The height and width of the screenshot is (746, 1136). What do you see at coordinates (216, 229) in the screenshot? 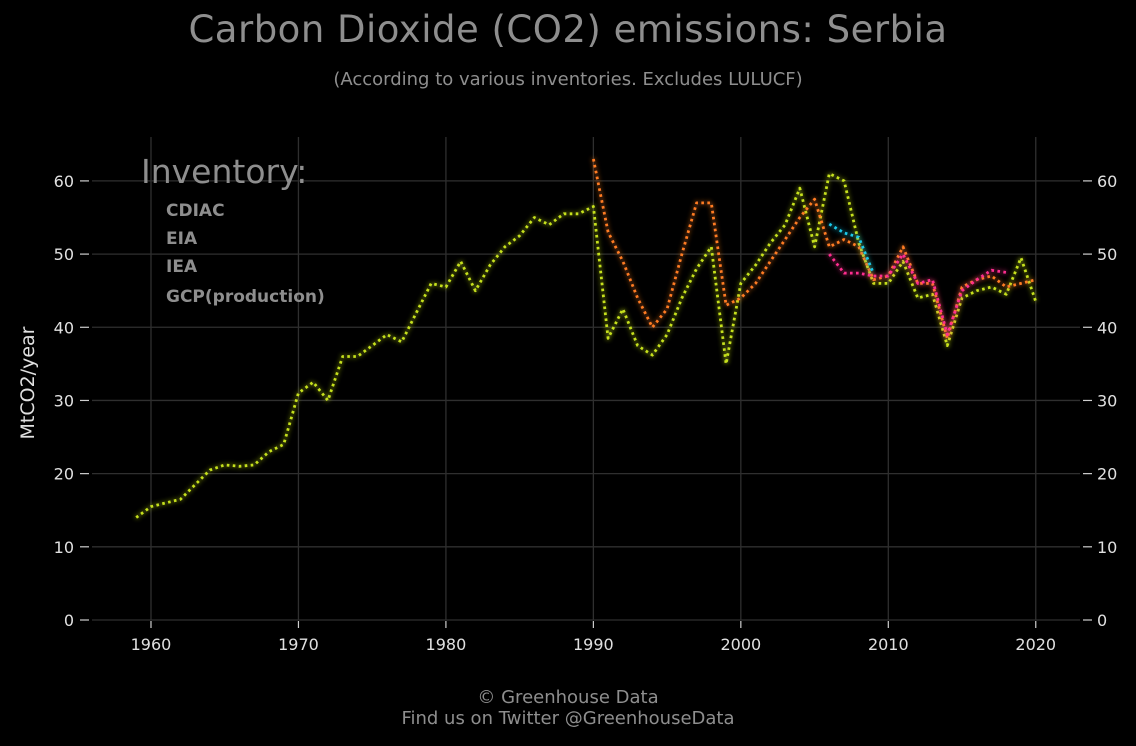
I see `legend: Inventory: CDIAC EIA IEA GCP(production)` at bounding box center [216, 229].